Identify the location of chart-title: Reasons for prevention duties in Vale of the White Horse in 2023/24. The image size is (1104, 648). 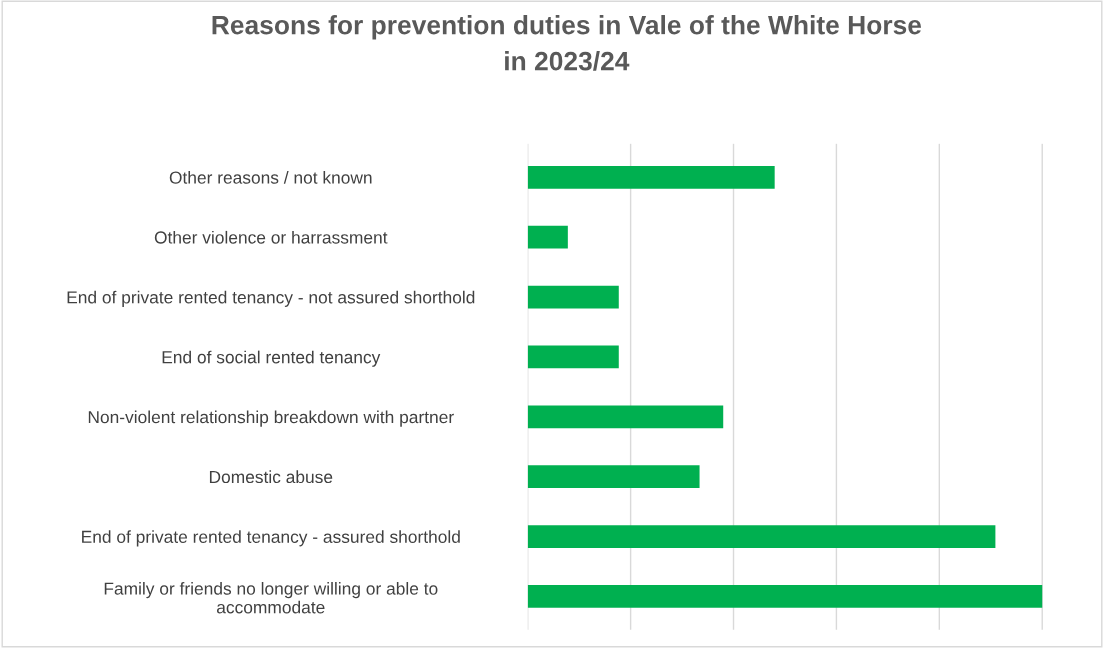
(567, 43).